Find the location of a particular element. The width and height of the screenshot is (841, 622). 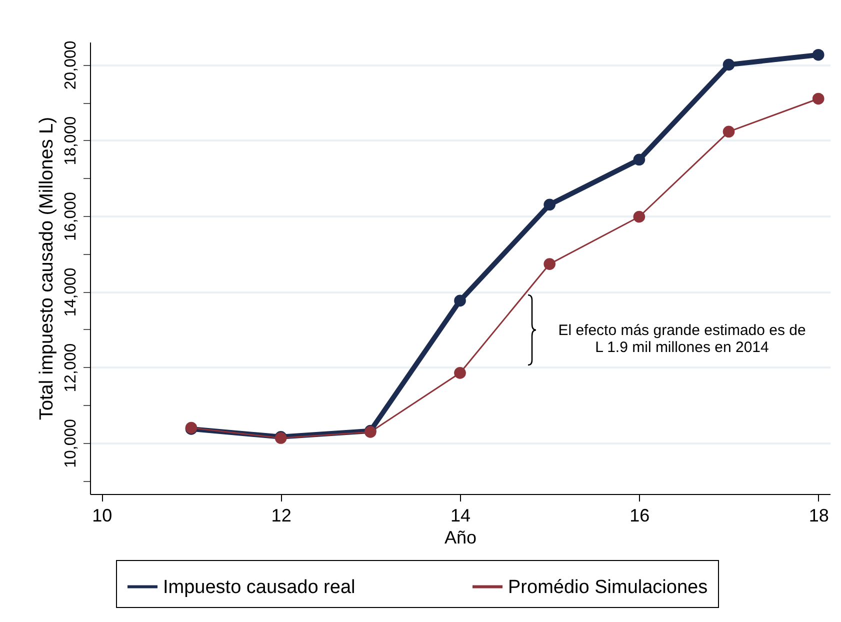

legend-label: Promédio Simulaciones is located at coordinates (608, 587).